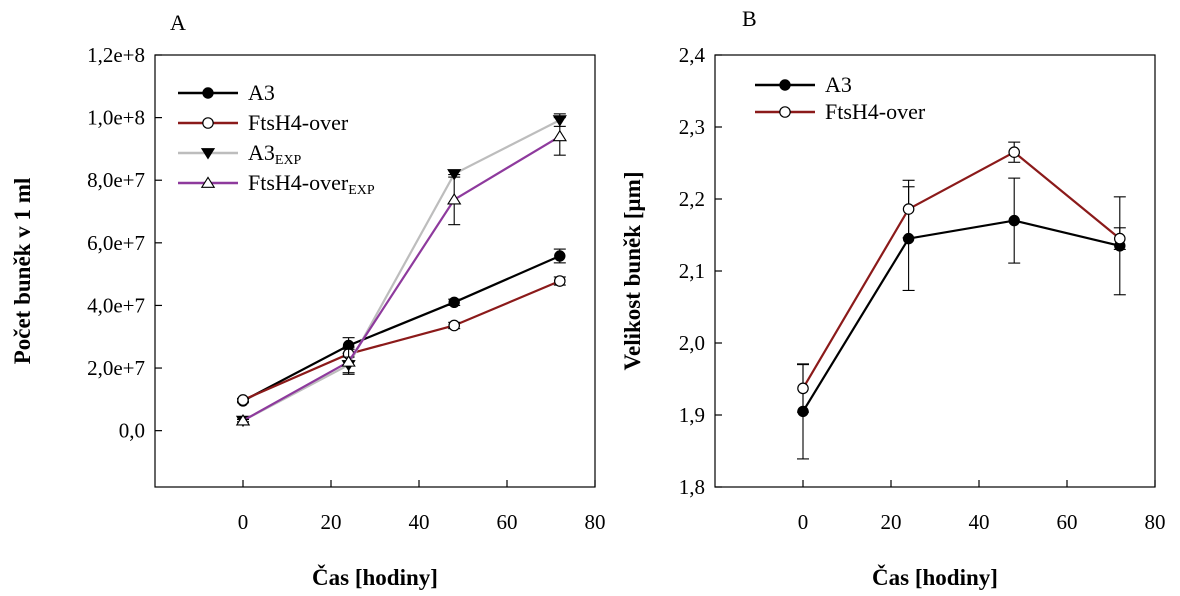 The width and height of the screenshot is (1180, 596). Describe the element at coordinates (22, 271) in the screenshot. I see `y-axis-title-a: Počet buněk v 1 ml` at that location.